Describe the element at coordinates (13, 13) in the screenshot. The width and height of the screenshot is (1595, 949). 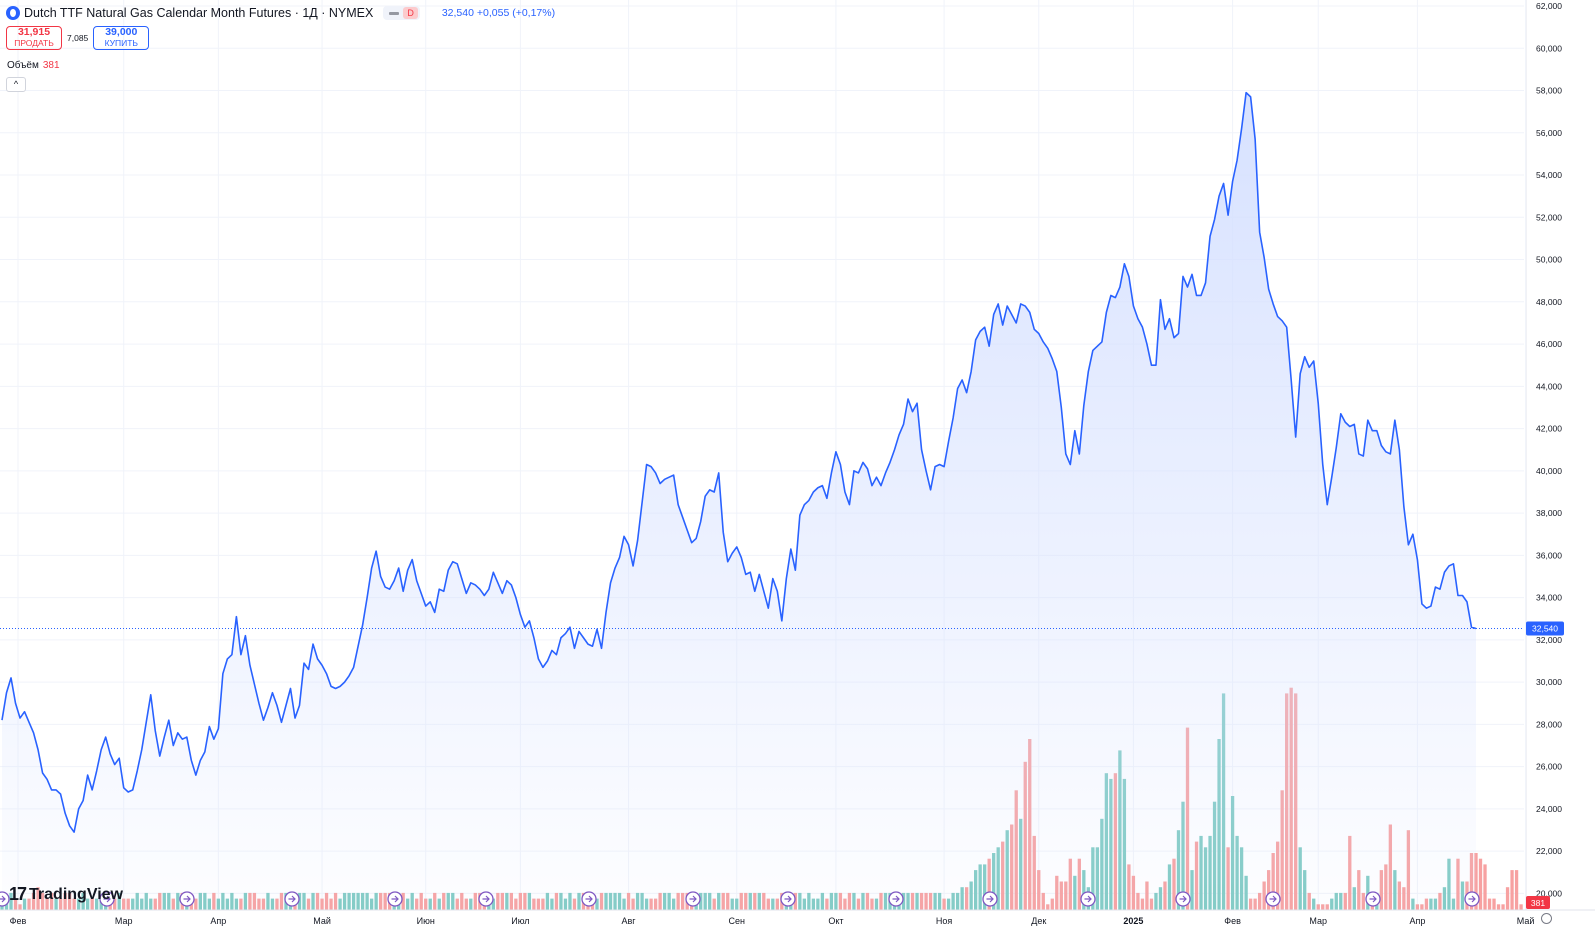
I see `symbol-flag-icon` at that location.